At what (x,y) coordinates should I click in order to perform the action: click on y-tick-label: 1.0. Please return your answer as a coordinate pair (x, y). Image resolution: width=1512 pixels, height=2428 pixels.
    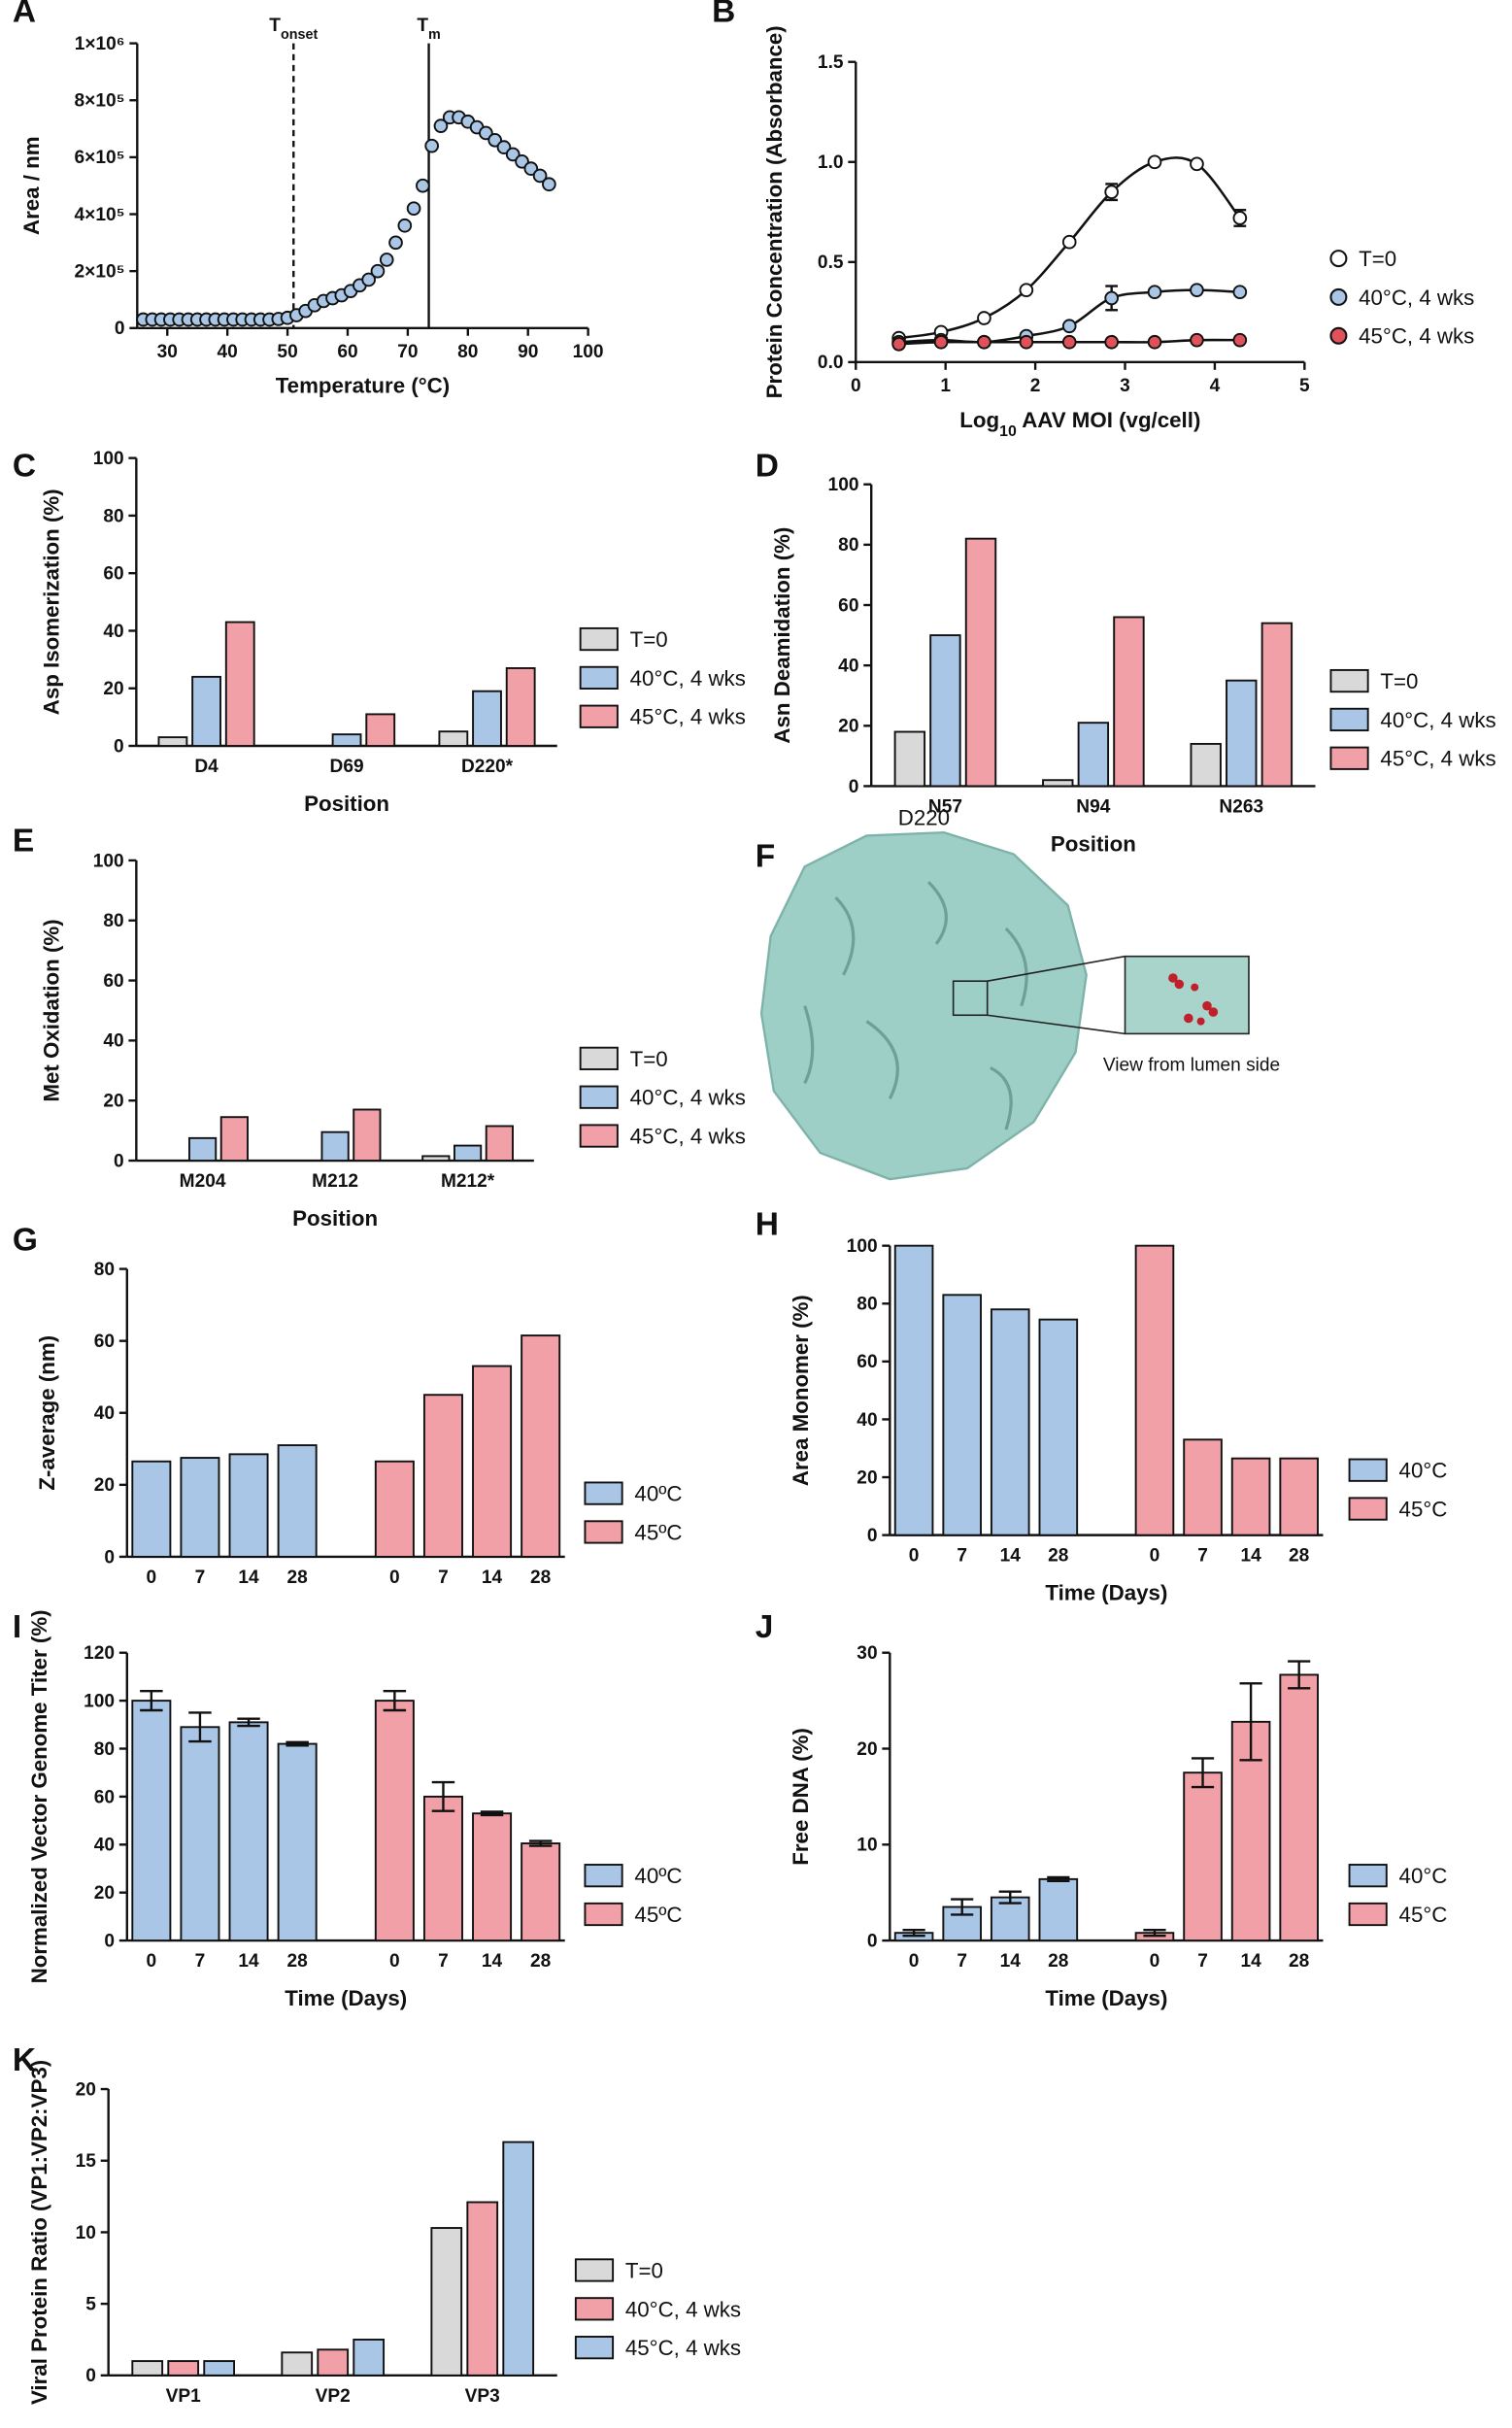
    Looking at the image, I should click on (831, 162).